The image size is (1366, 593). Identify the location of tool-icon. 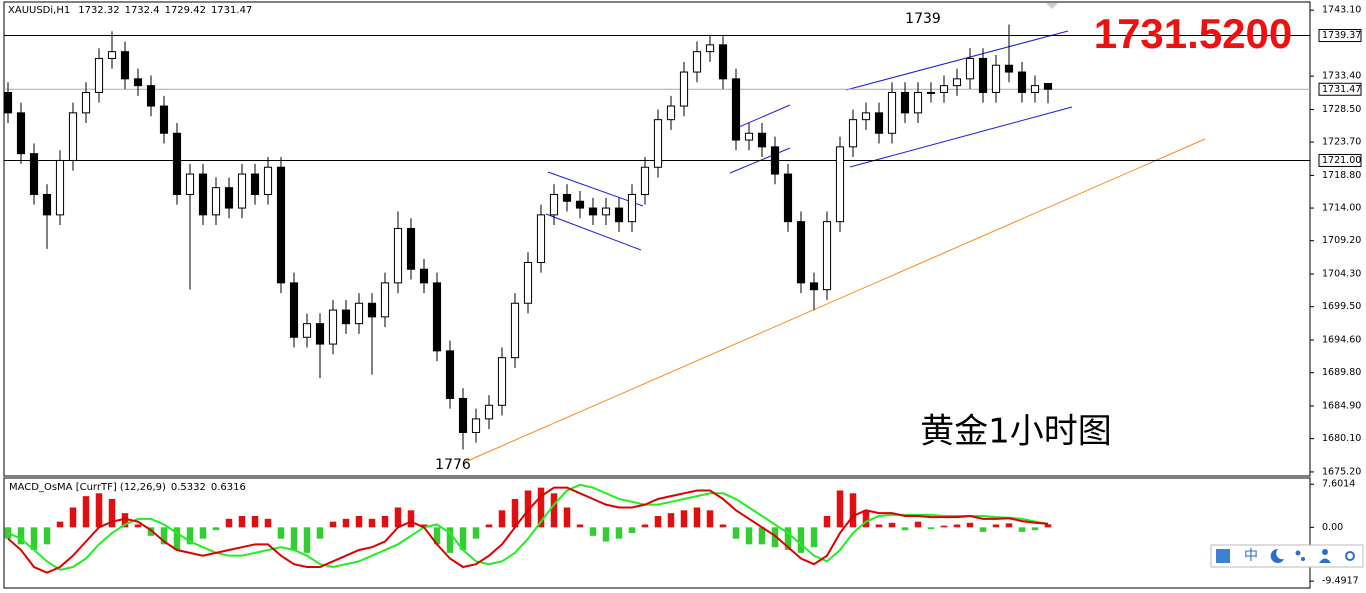
(1223, 556).